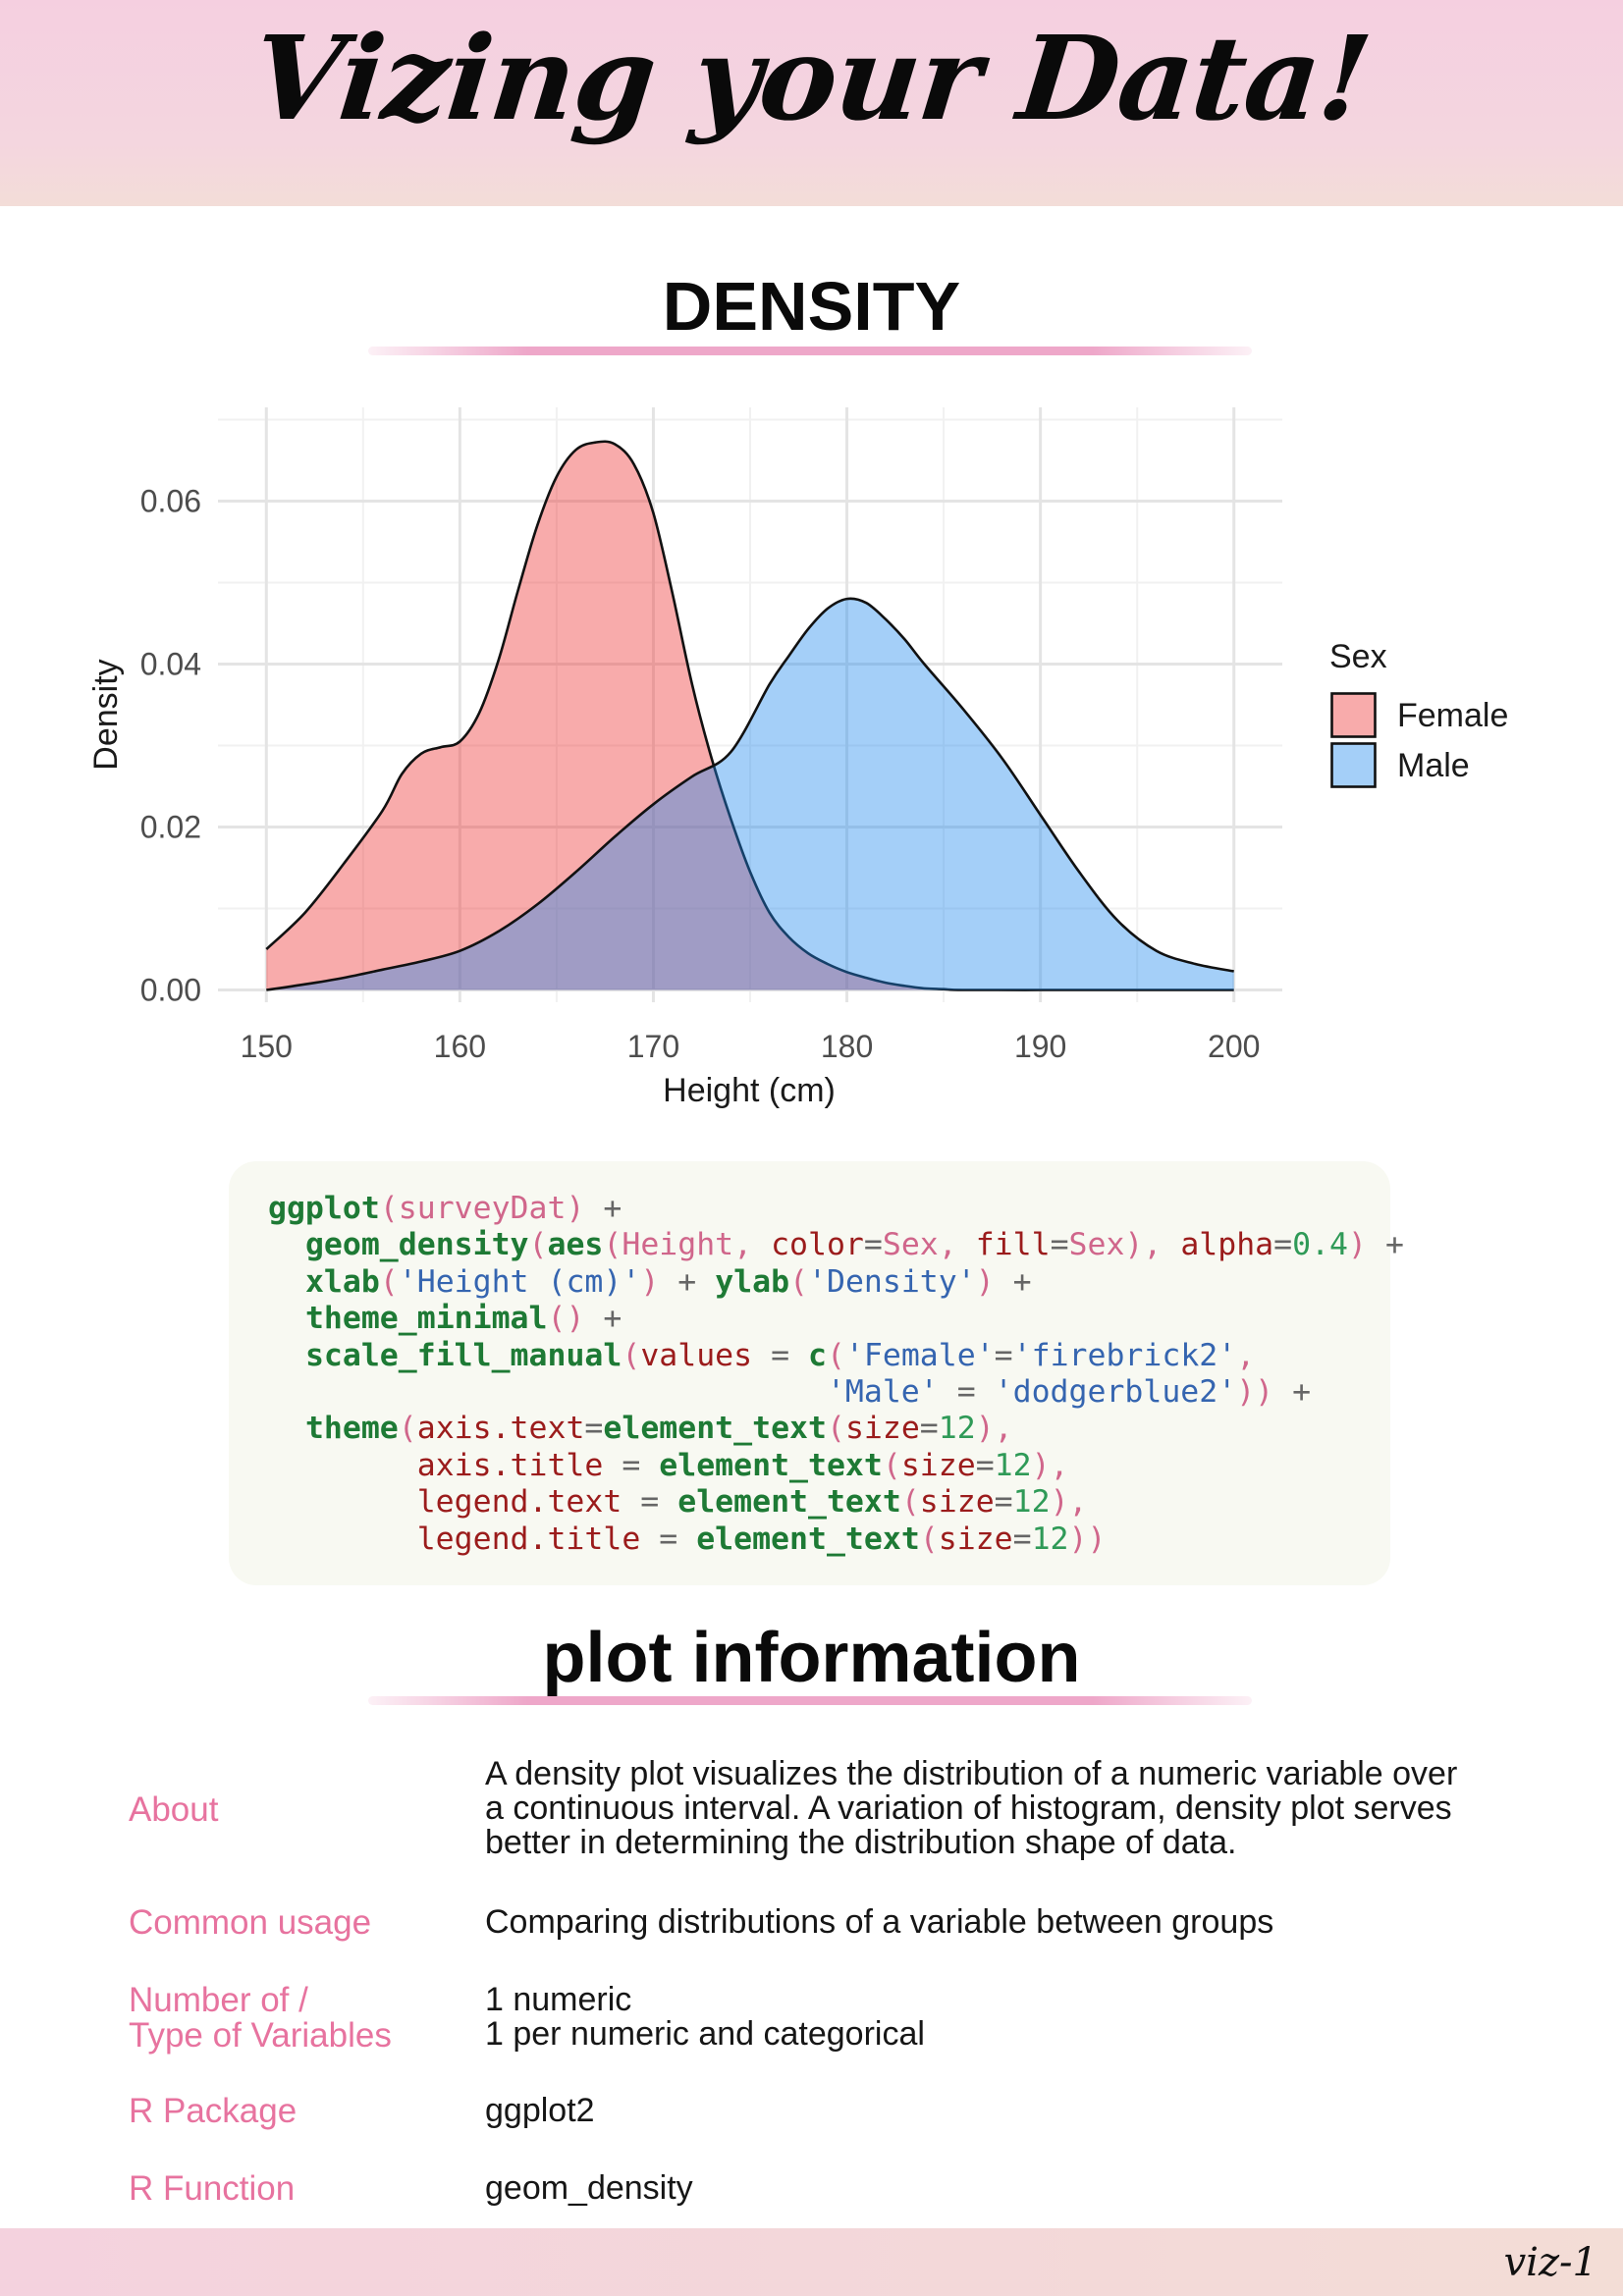  I want to click on x-axis-title: Height (cm), so click(749, 1090).